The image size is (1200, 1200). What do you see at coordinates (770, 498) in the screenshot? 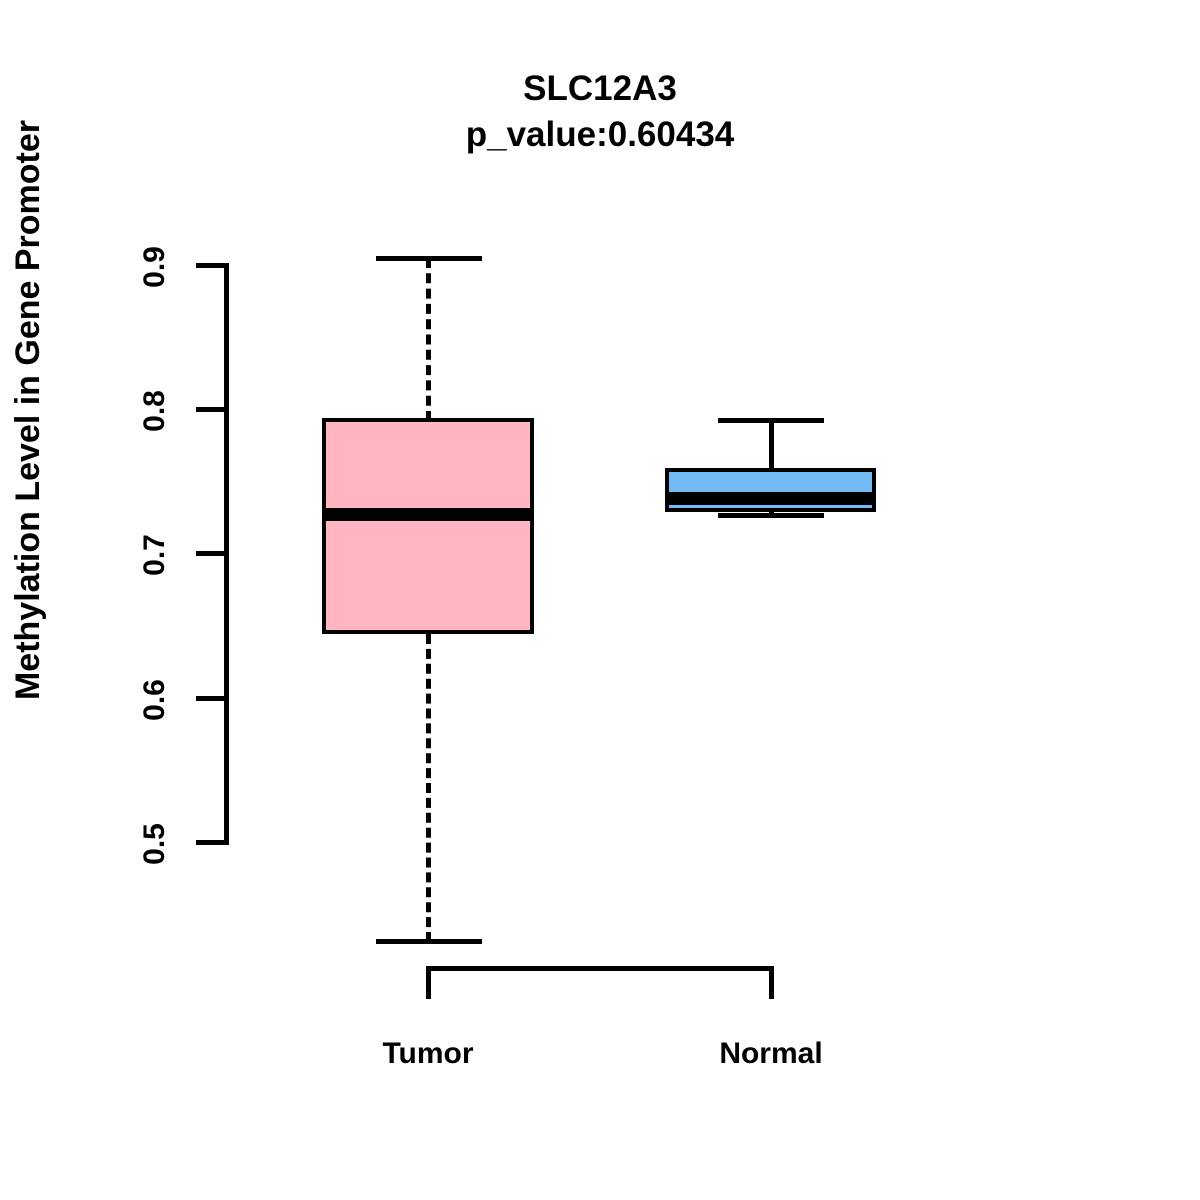
I see `normal-median-line` at bounding box center [770, 498].